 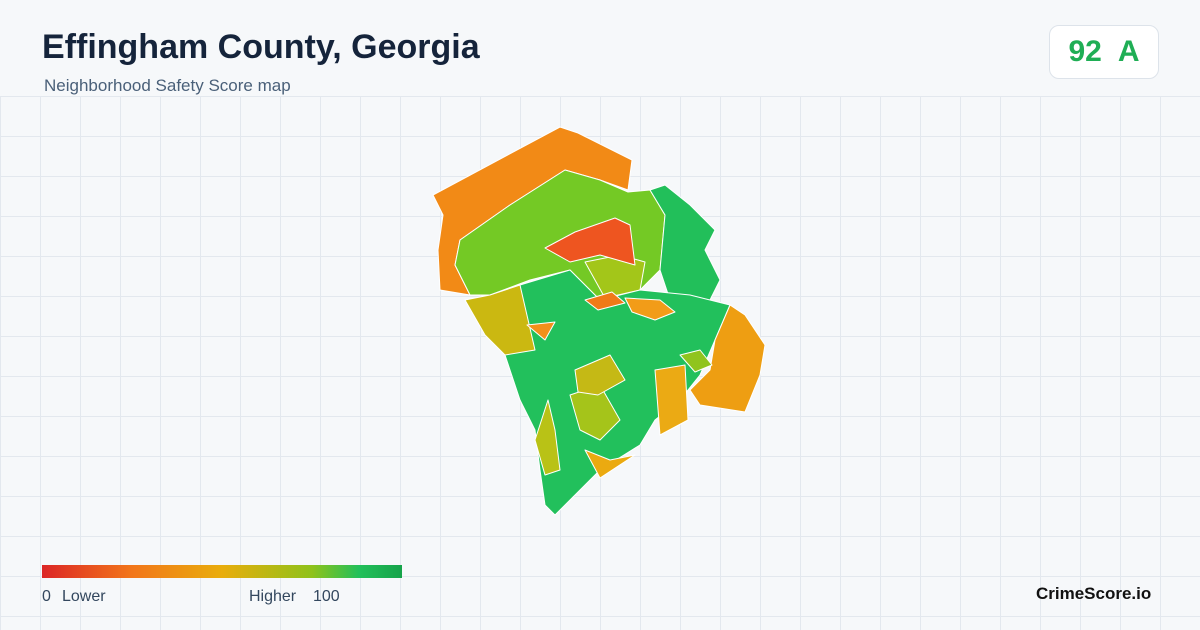 What do you see at coordinates (273, 596) in the screenshot?
I see `legend-max-label: Higher` at bounding box center [273, 596].